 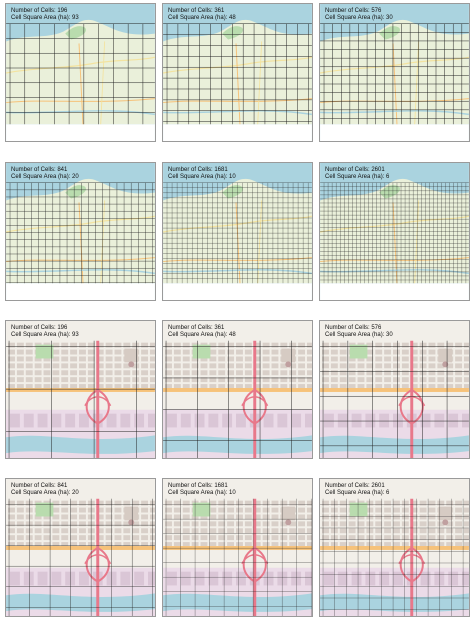 I want to click on cell-area-label: Cell Square Area (ha): 93, so click(x=45, y=335).